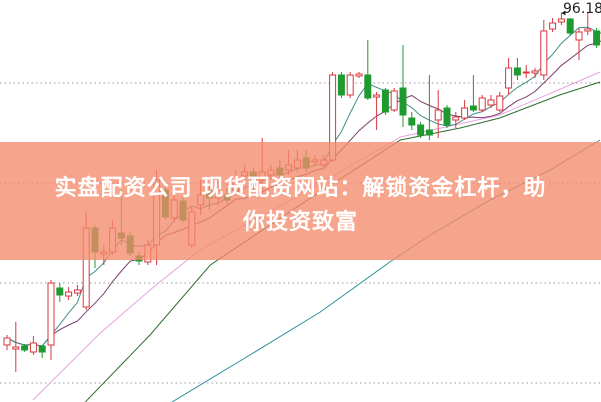 Image resolution: width=601 pixels, height=402 pixels. What do you see at coordinates (582, 9) in the screenshot?
I see `peak-price-label: 96.18` at bounding box center [582, 9].